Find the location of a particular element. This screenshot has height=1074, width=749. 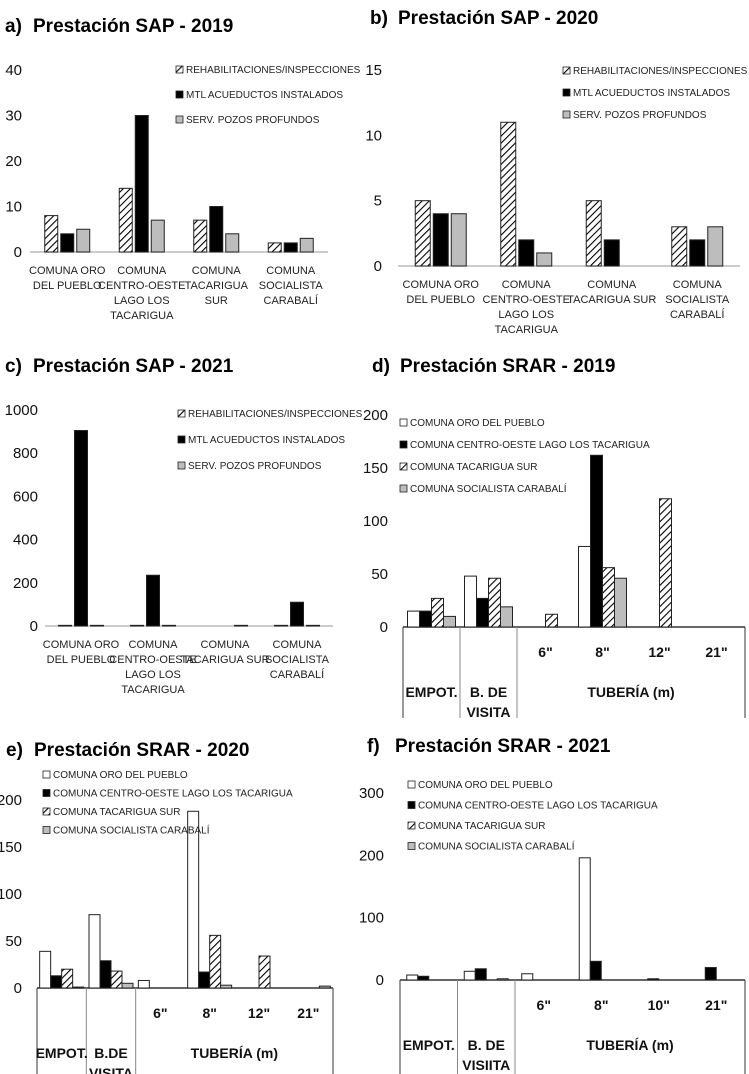

y-tick-label: 5 is located at coordinates (378, 201).